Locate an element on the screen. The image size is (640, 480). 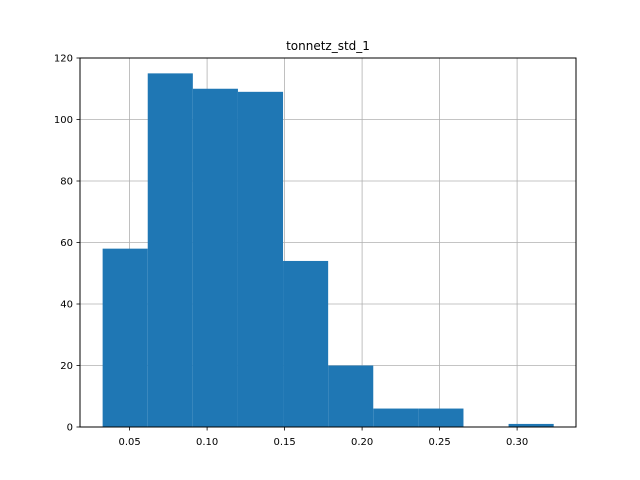
x-tick-label: 0.20 is located at coordinates (362, 442).